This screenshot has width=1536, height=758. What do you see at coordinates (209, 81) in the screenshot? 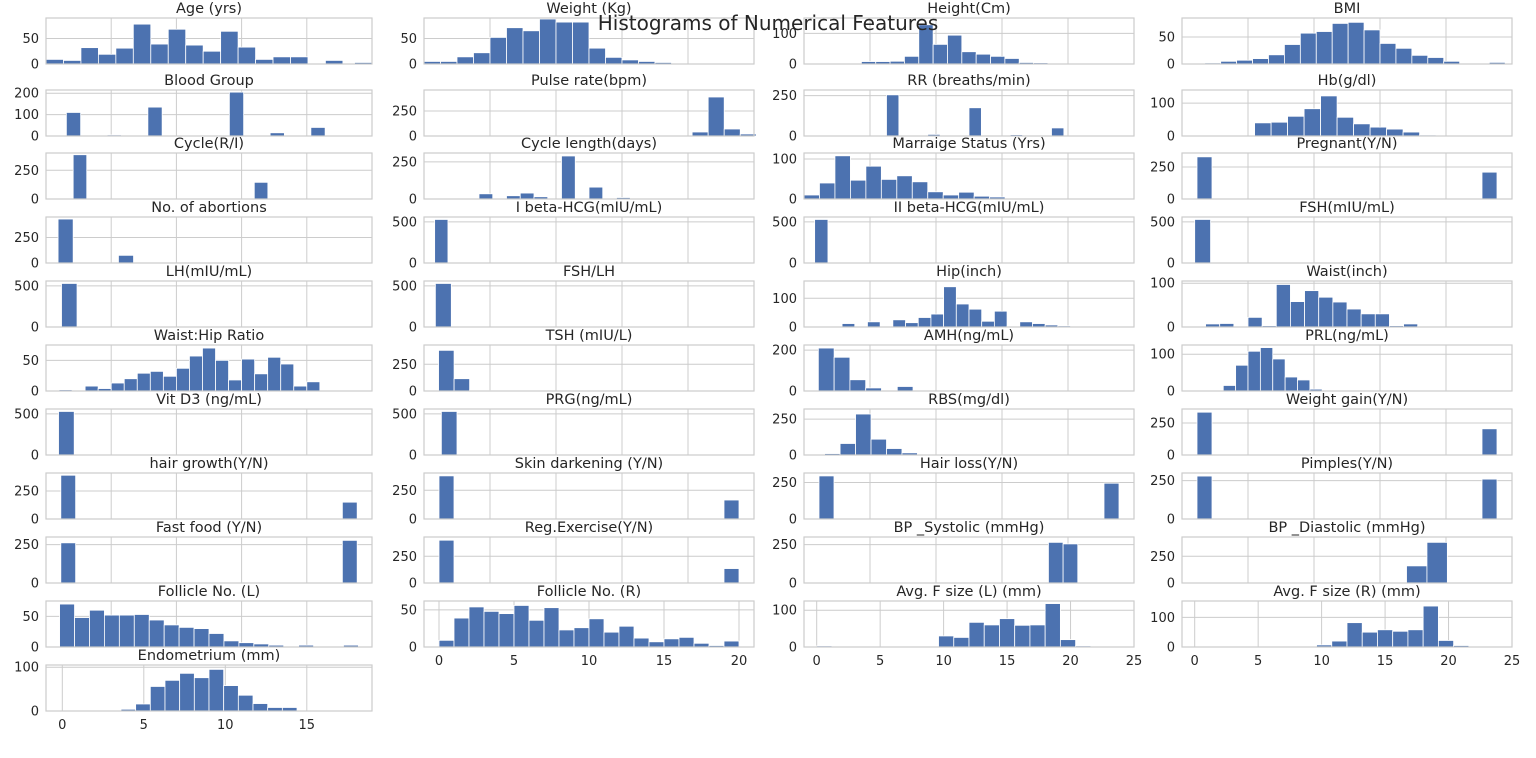
I see `subplot-title: Blood Group` at bounding box center [209, 81].